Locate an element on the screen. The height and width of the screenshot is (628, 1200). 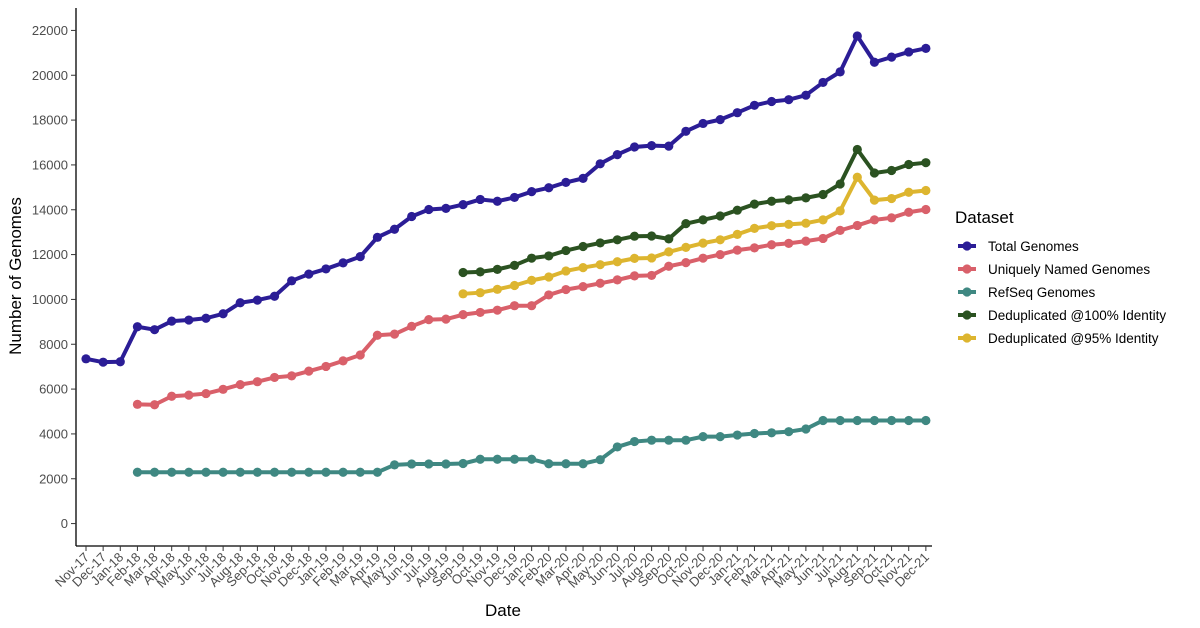
y-tick-label: 18000 is located at coordinates (50, 120).